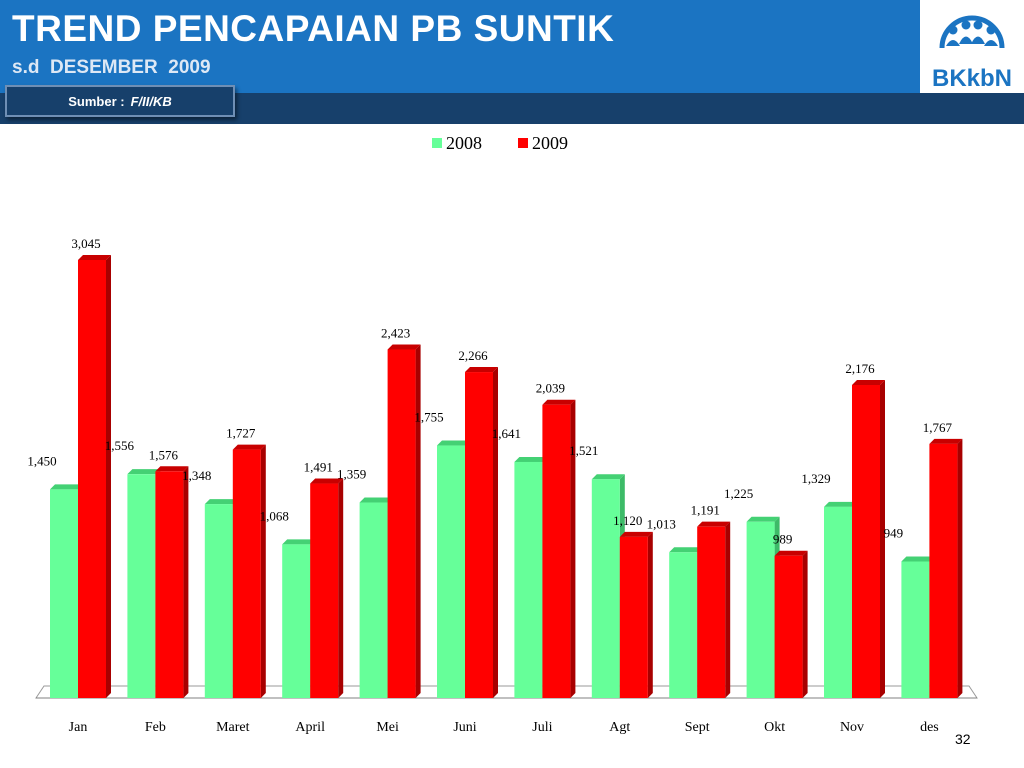  I want to click on bar-2009-des, so click(946, 568).